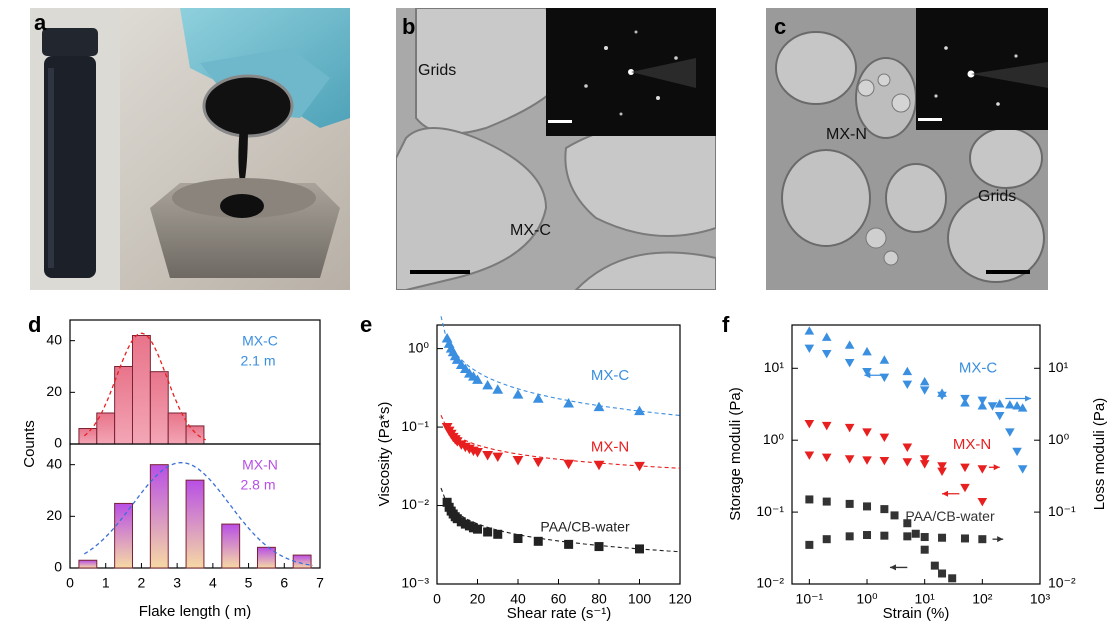 This screenshot has width=1115, height=625. Describe the element at coordinates (437, 599) in the screenshot. I see `x-tick-label: 0` at that location.